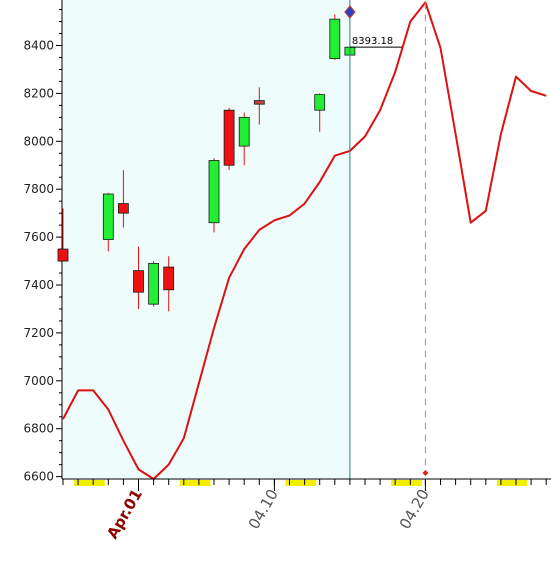 This screenshot has width=551, height=582. I want to click on crosshair: 8393.18, so click(386, 239).